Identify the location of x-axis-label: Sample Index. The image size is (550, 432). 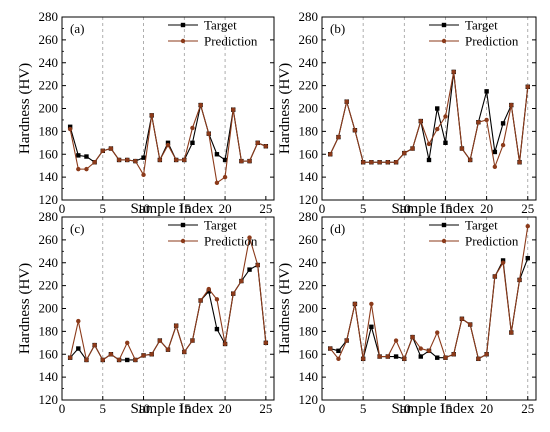
(172, 409).